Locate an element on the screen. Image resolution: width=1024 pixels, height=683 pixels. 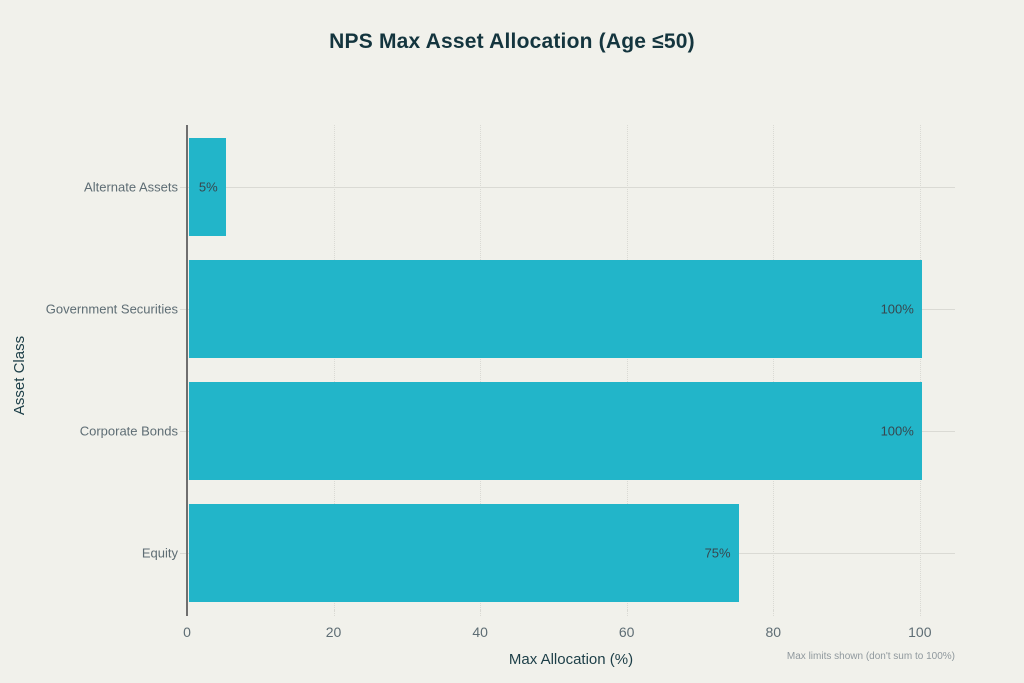
x-tick-label: 0 is located at coordinates (187, 632).